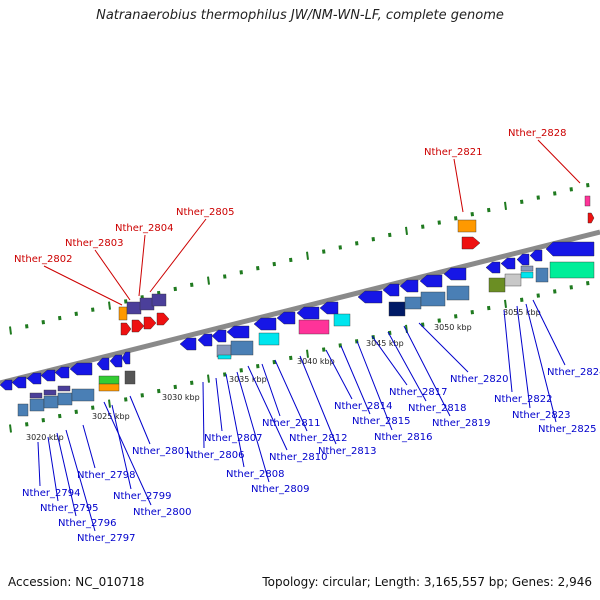  I want to click on gene-label-reverse: Nther_2801, so click(161, 451).